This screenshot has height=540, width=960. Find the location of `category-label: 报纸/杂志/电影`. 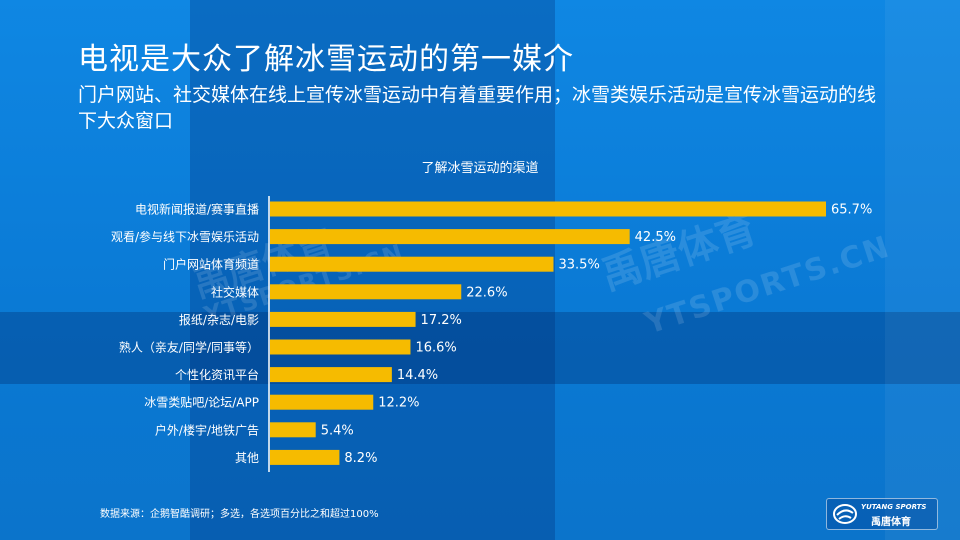

category-label: 报纸/杂志/电影 is located at coordinates (219, 319).